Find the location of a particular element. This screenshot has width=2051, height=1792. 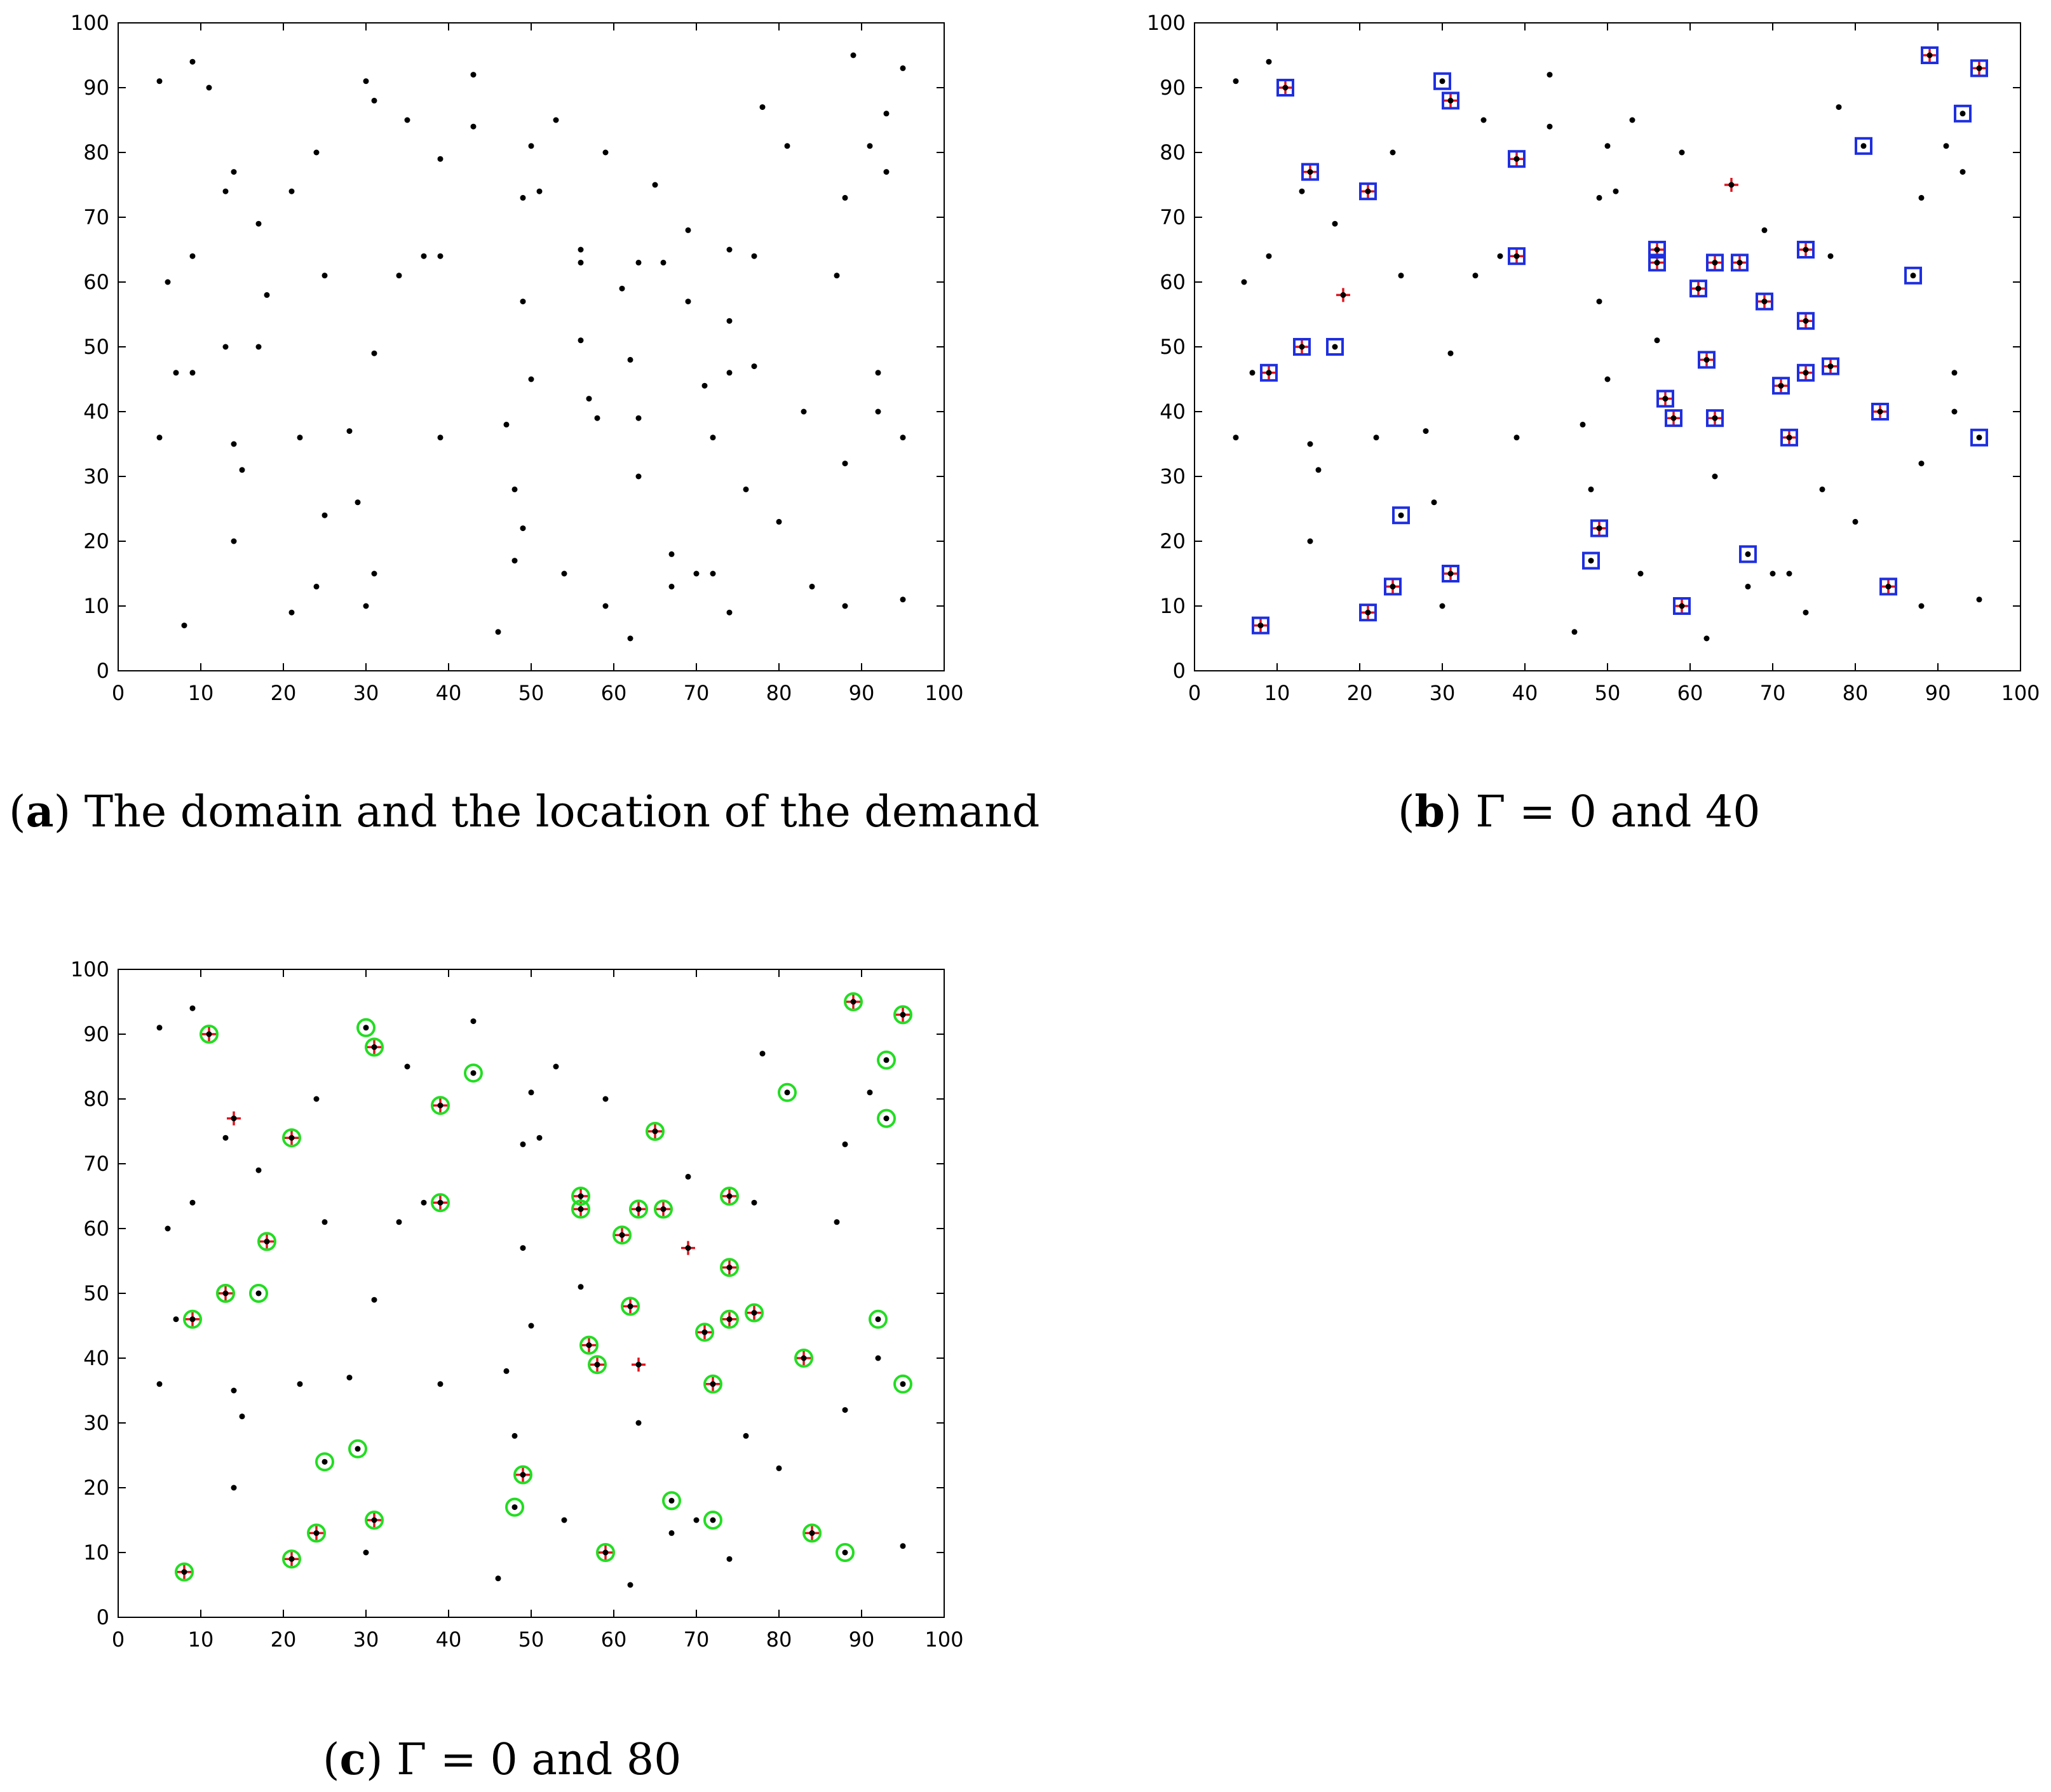

x-tick-label: 30 is located at coordinates (1443, 693).